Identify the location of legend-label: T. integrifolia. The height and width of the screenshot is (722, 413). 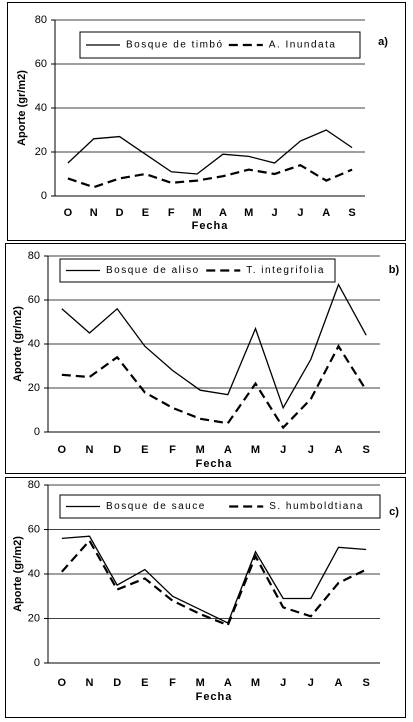
(285, 270).